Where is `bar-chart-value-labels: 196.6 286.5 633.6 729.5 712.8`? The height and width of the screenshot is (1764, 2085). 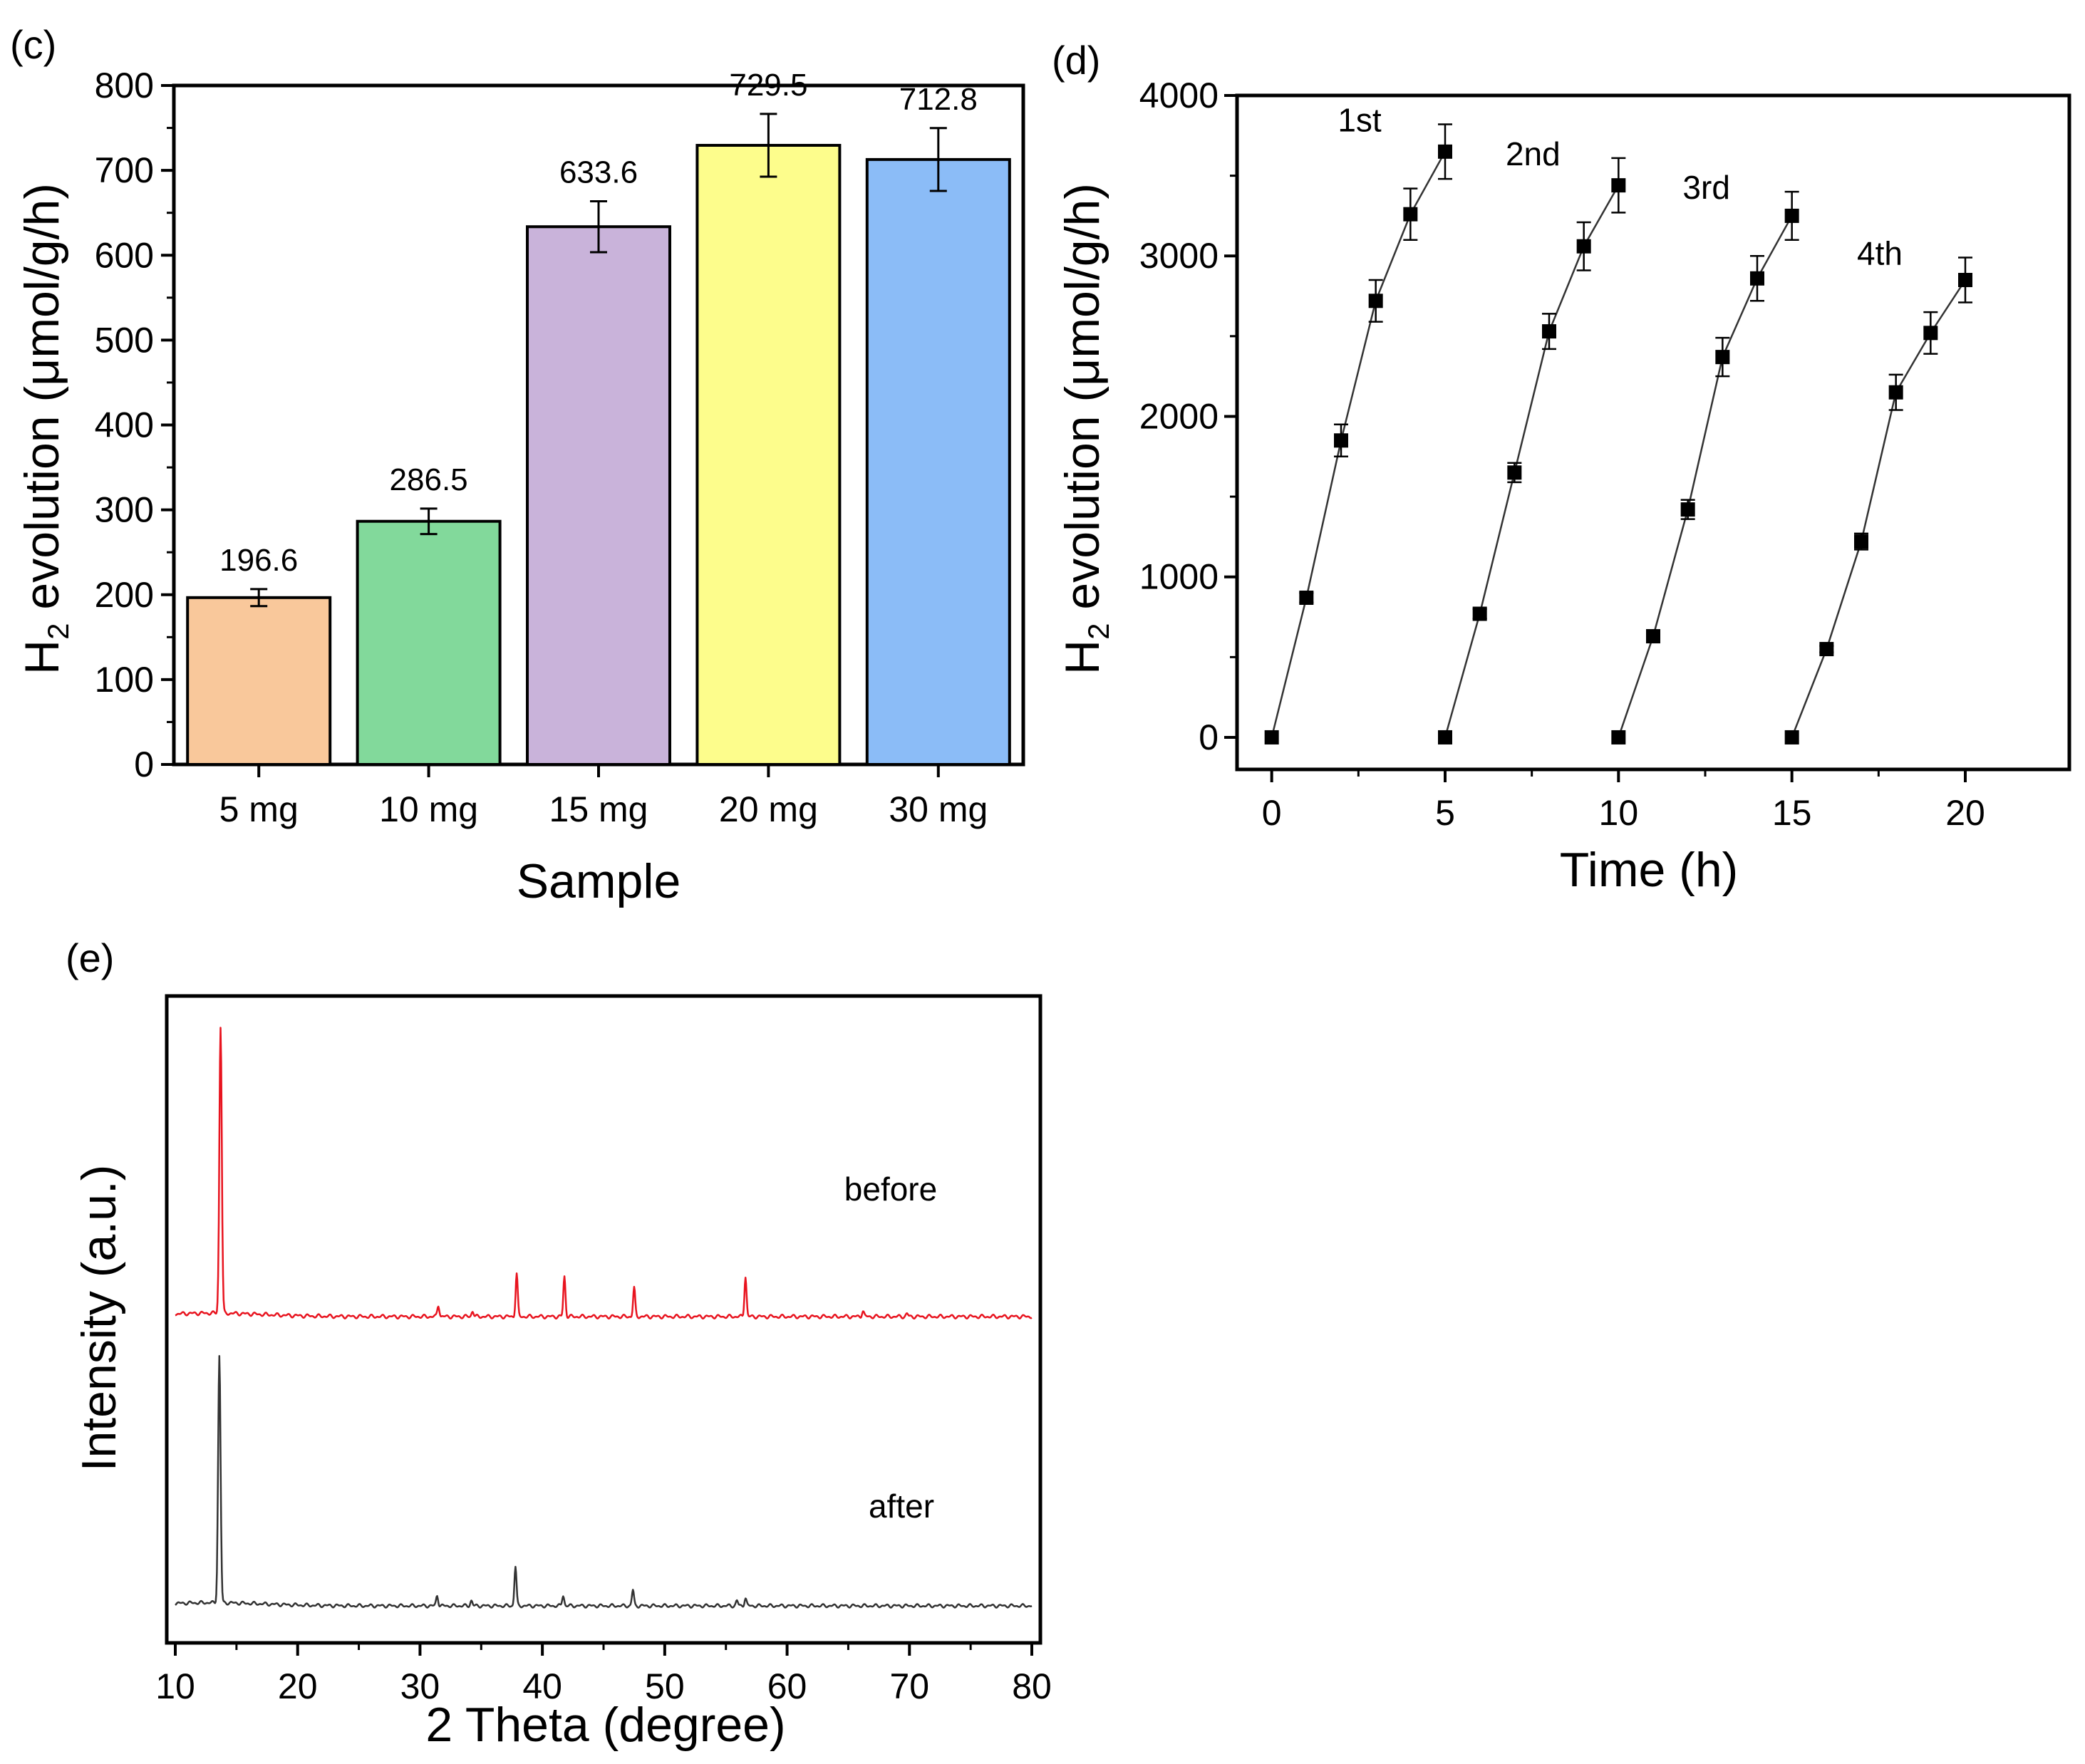
bar-chart-value-labels: 196.6 286.5 633.6 729.5 712.8 is located at coordinates (598, 323).